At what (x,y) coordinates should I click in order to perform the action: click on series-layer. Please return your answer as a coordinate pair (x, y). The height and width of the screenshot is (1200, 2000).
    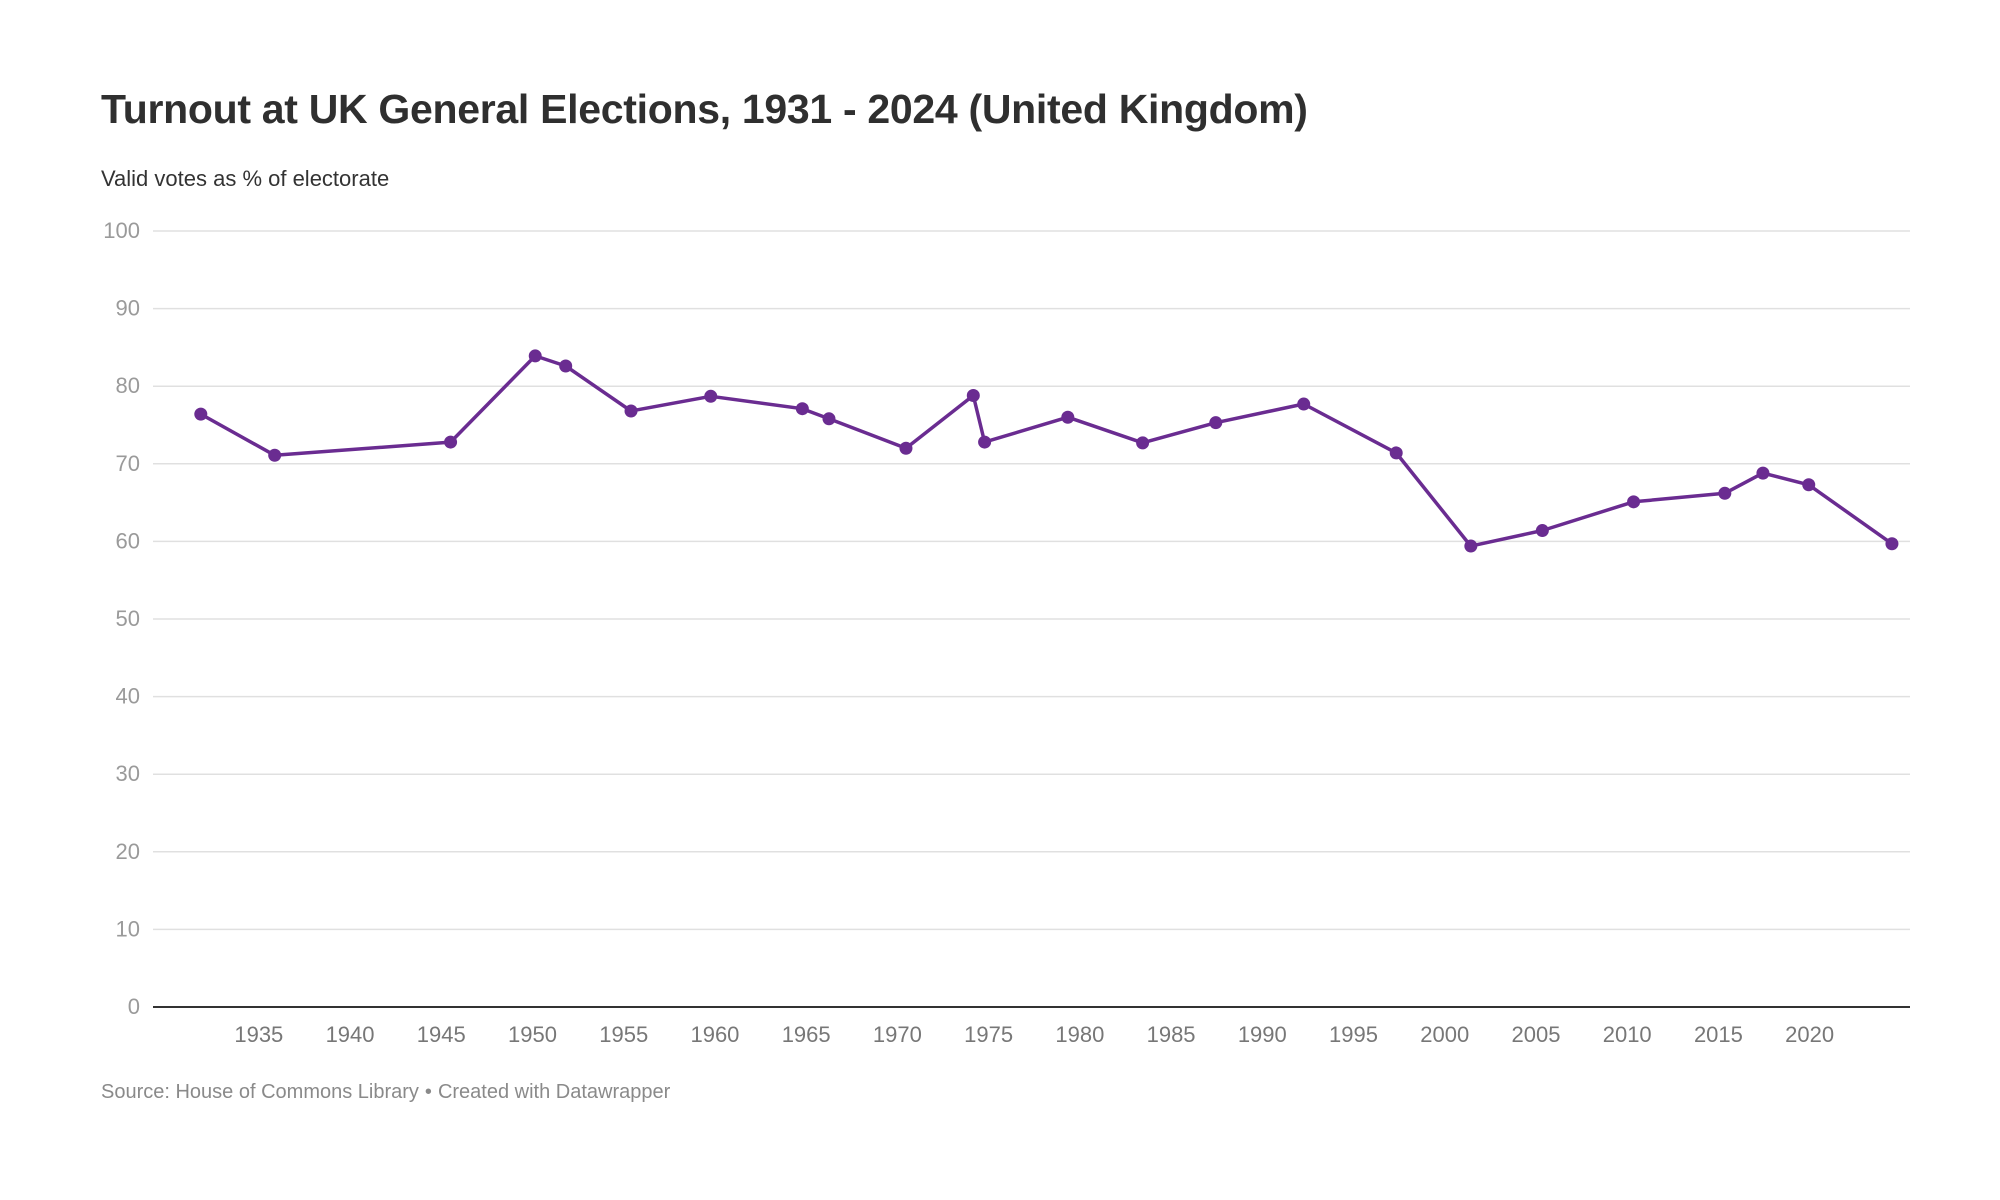
    Looking at the image, I should click on (1046, 451).